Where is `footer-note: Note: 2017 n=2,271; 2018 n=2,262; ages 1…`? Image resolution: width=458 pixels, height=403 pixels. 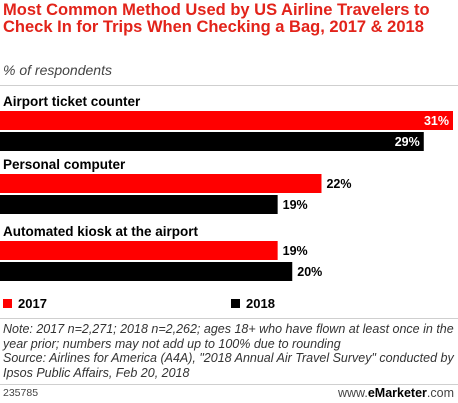
footer-note: Note: 2017 n=2,271; 2018 n=2,262; ages 1… is located at coordinates (229, 351).